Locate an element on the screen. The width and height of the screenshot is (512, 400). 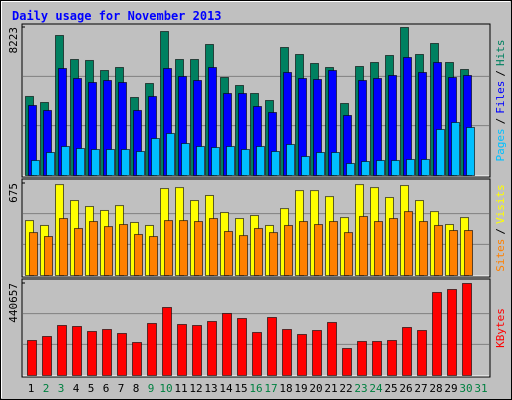
legend: KBytes is located at coordinates (500, 328).